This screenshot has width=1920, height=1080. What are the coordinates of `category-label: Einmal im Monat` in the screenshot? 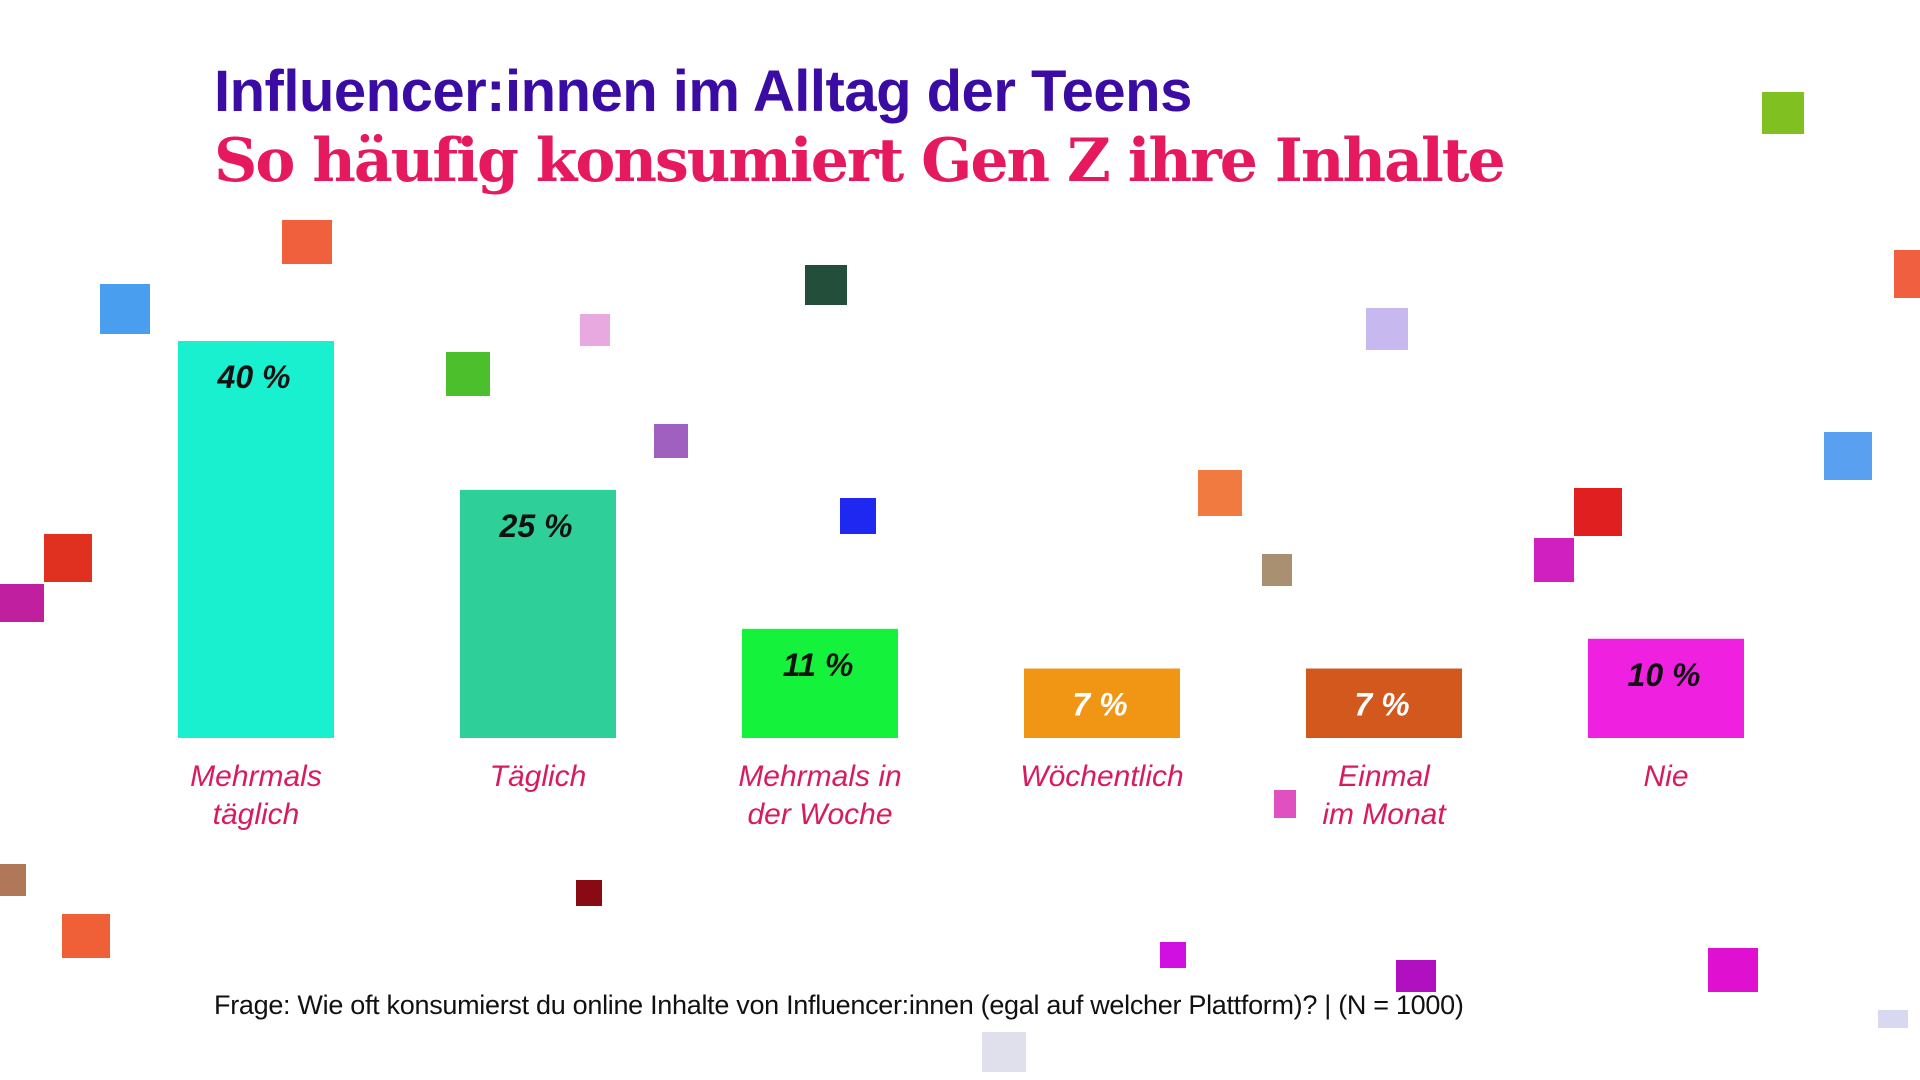 It's located at (1384, 795).